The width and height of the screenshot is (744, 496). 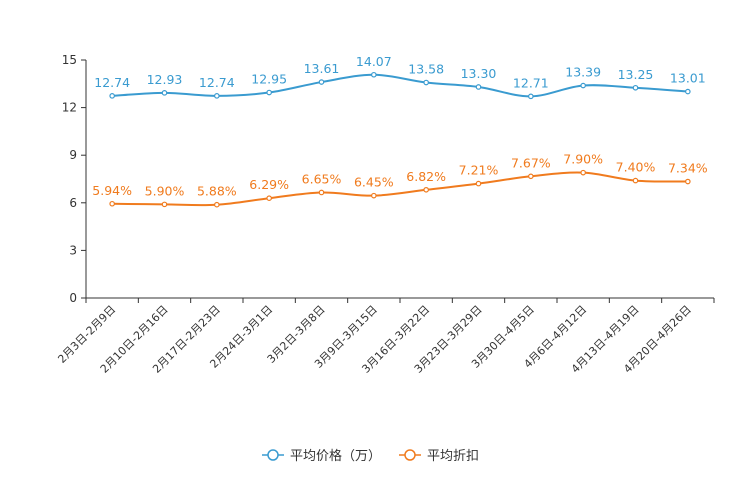 I want to click on data-label: 13.61, so click(x=322, y=68).